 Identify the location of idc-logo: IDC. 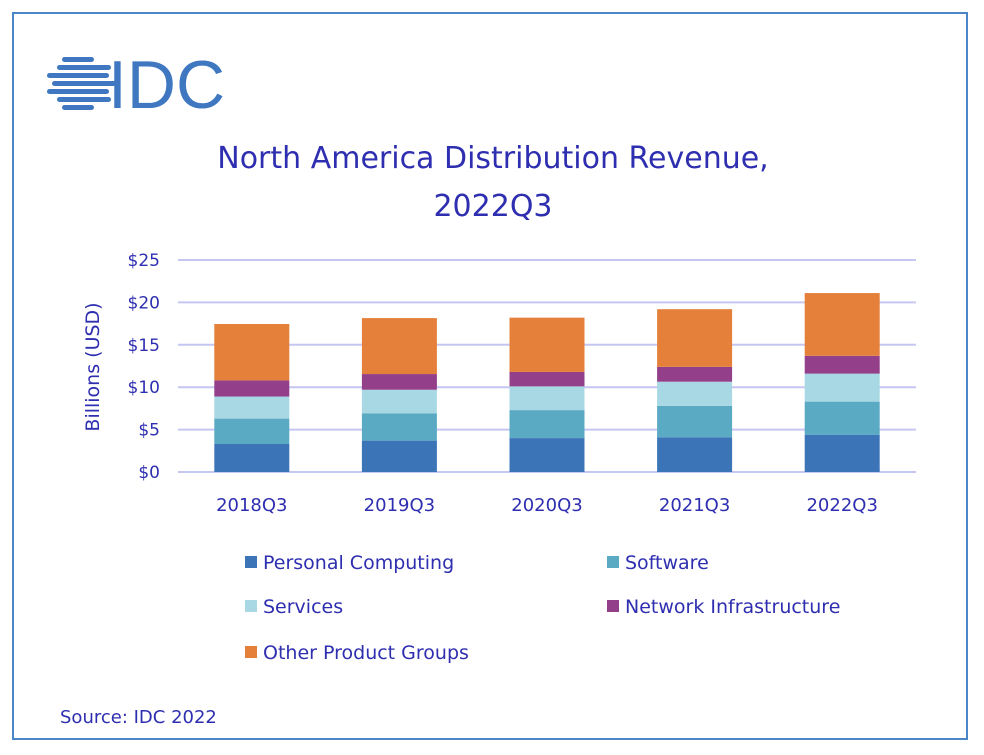
(136, 85).